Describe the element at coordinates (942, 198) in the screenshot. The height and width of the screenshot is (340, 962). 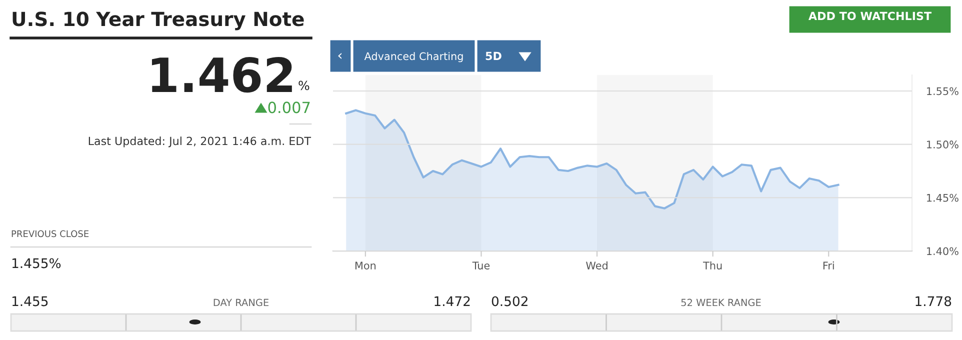
I see `y-tick-label: 1.45%` at that location.